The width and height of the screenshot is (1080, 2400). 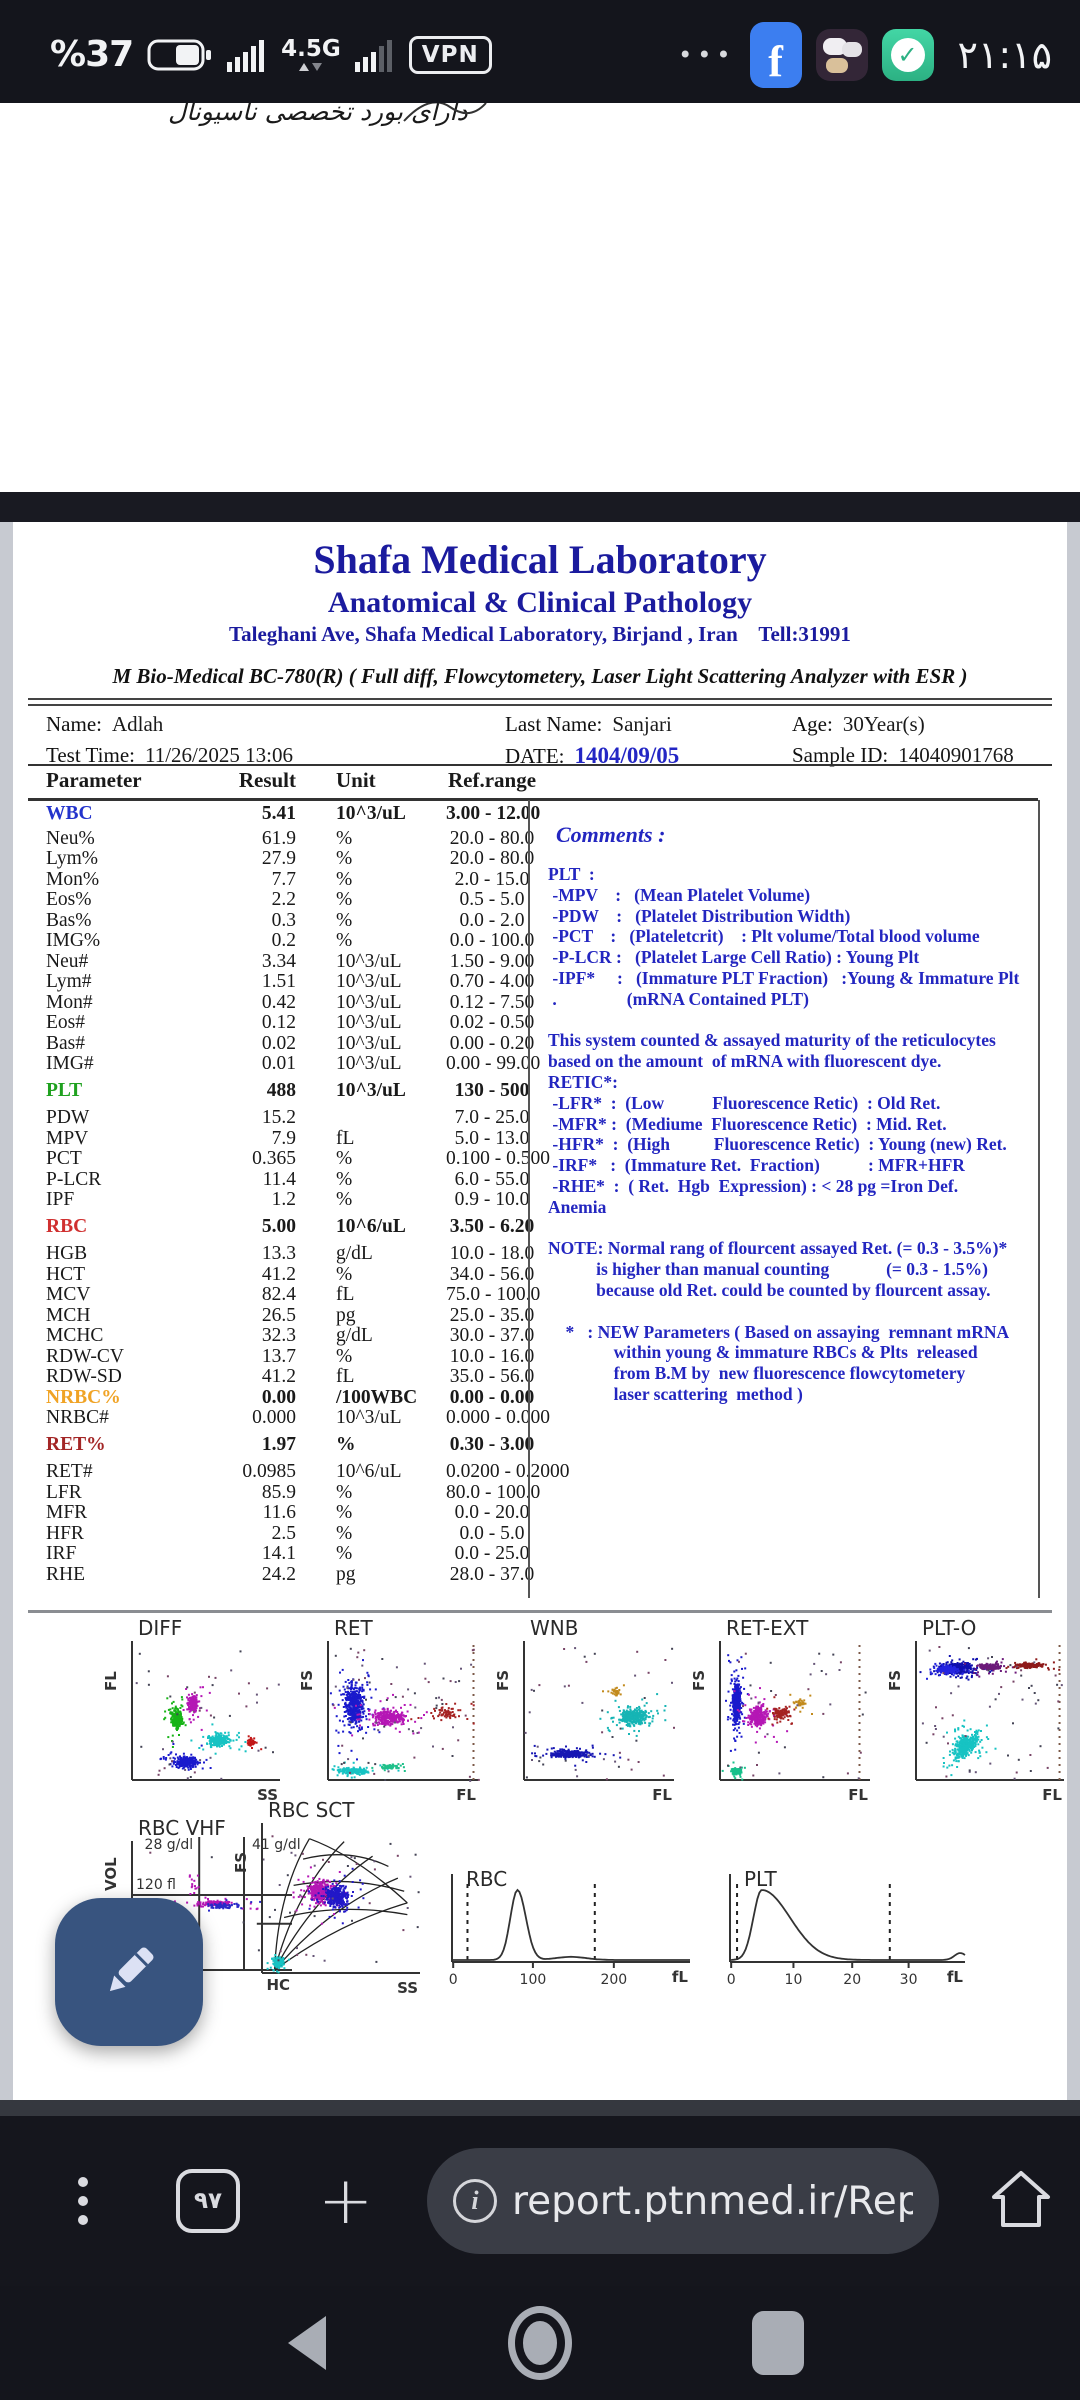 I want to click on comments-title: Comments :, so click(x=611, y=834).